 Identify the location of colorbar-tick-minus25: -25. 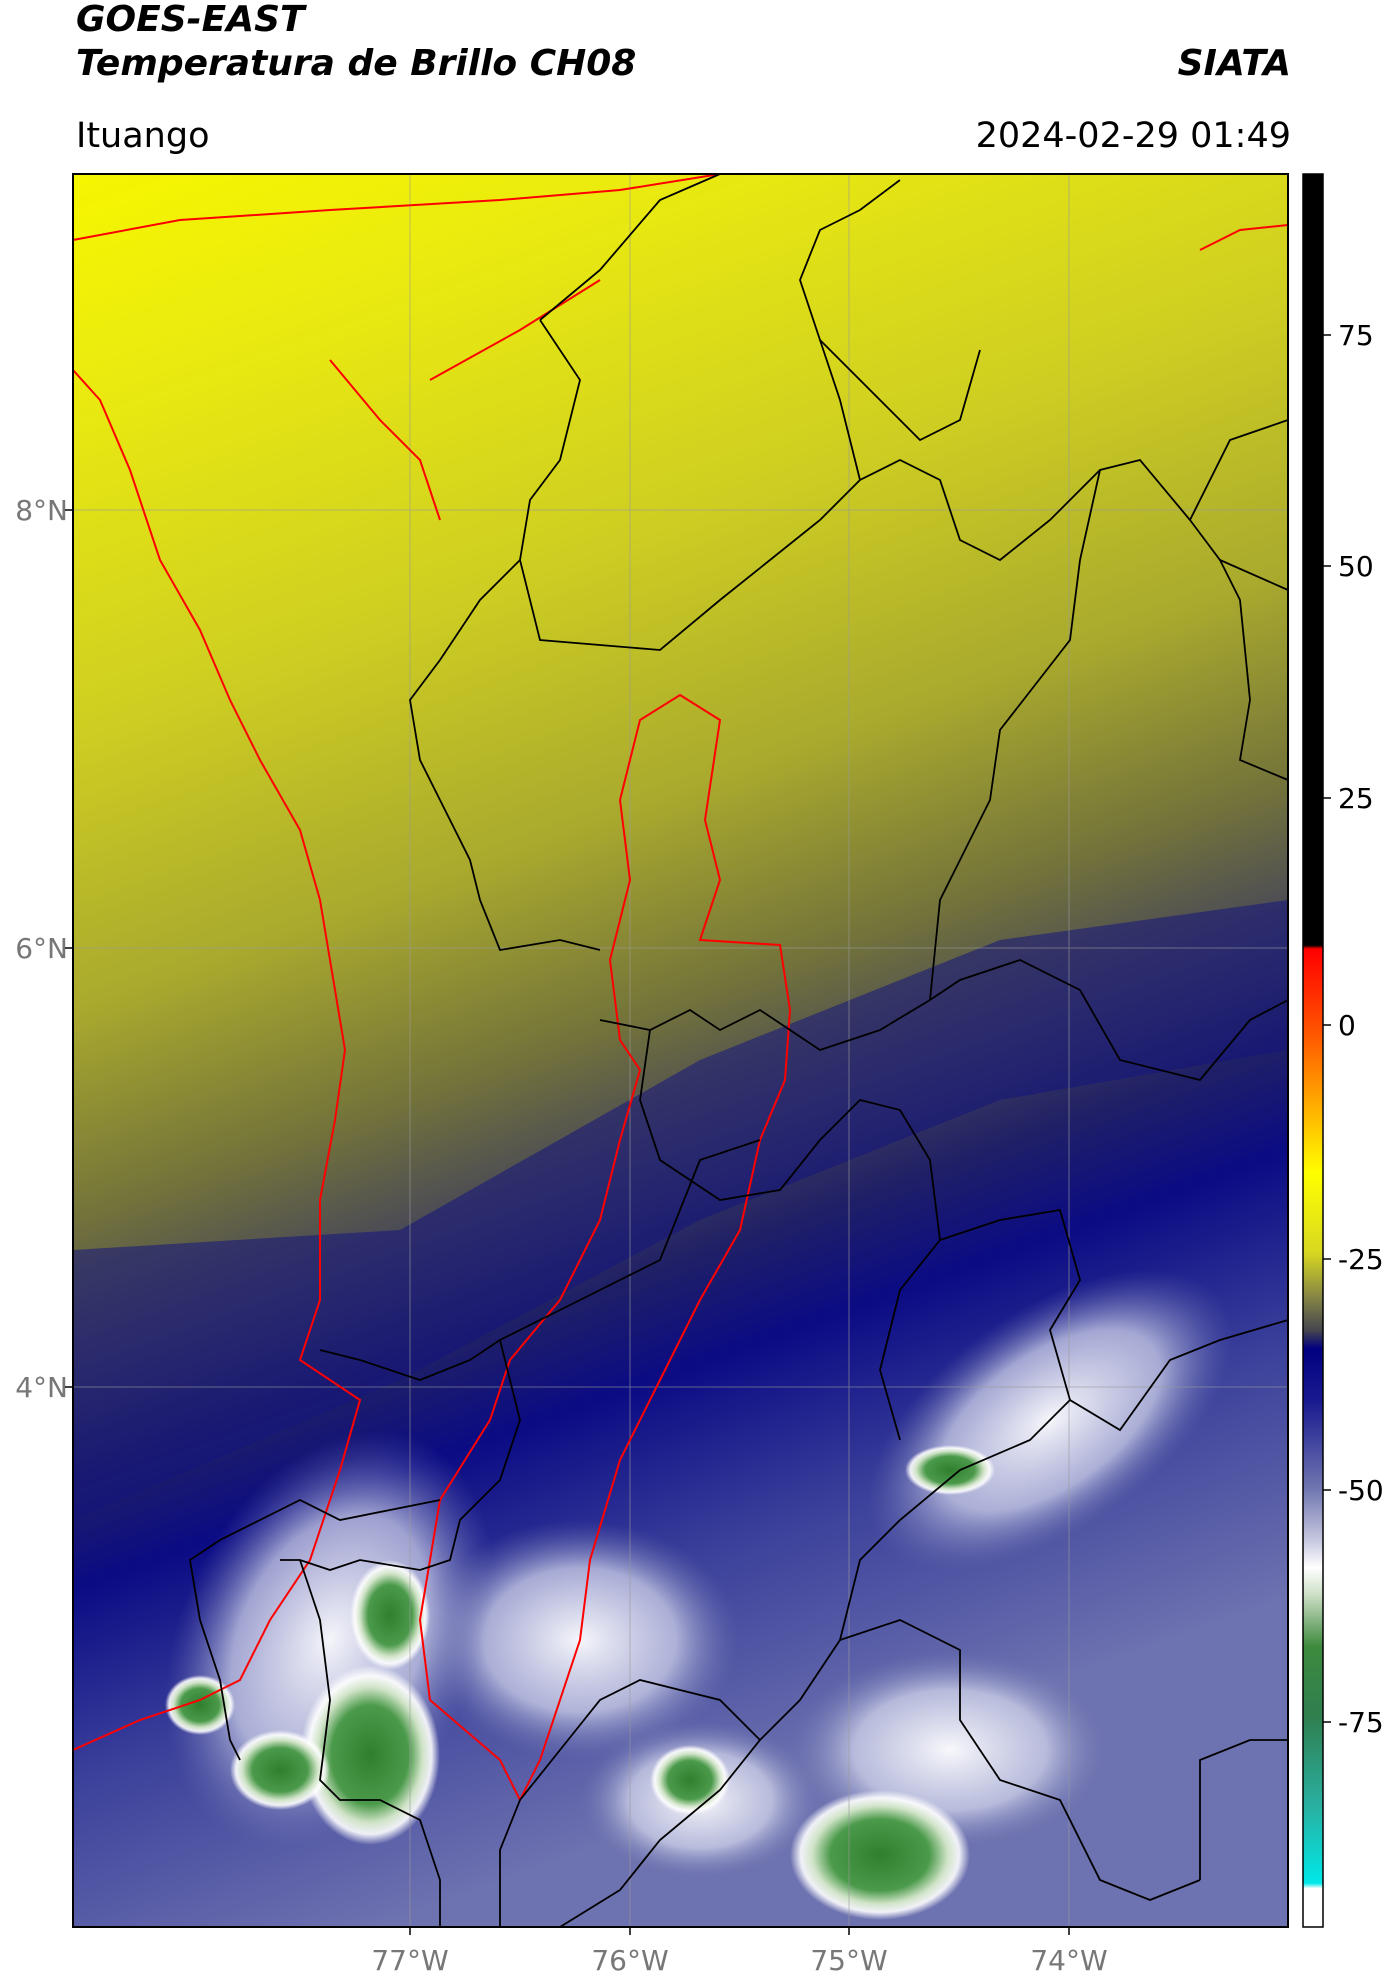
(1361, 1259).